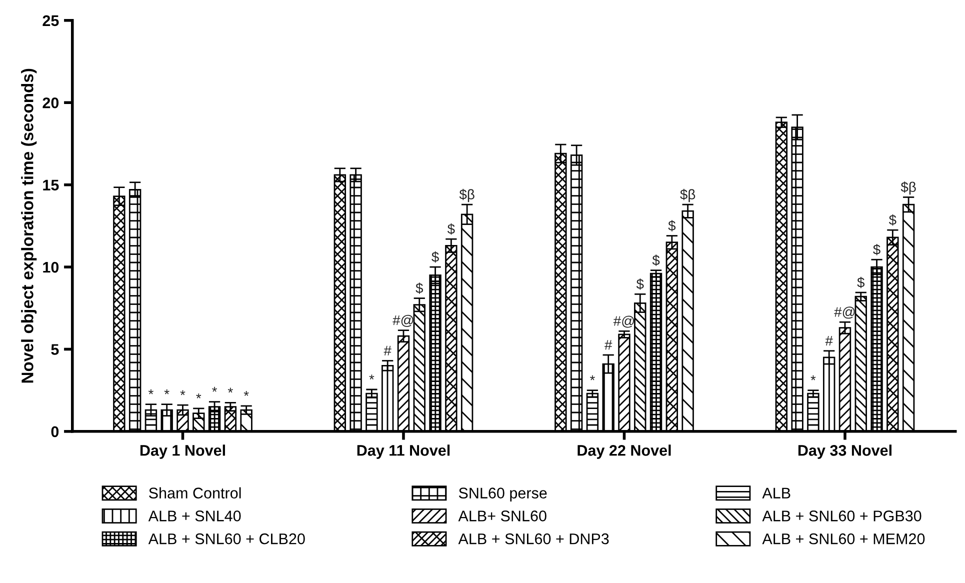  What do you see at coordinates (226, 538) in the screenshot?
I see `legend-label: ALB + SNL60 + CLB20` at bounding box center [226, 538].